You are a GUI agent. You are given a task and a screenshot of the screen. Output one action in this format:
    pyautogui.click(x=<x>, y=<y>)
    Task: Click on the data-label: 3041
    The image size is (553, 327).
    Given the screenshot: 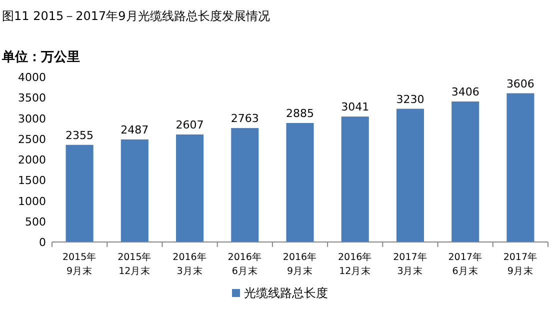 What is the action you would take?
    pyautogui.click(x=355, y=107)
    